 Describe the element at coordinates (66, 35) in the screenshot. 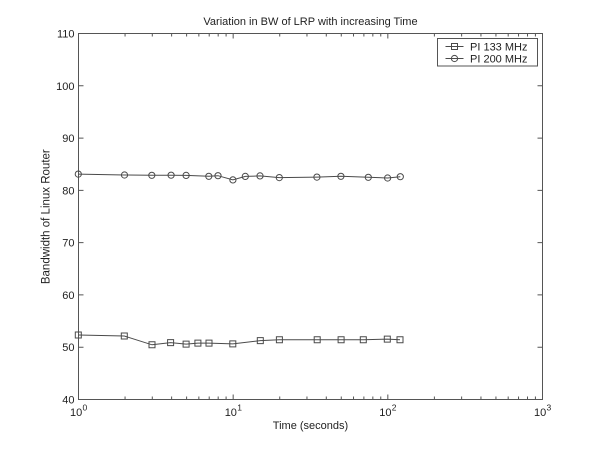

I see `svg-text: 110` at that location.